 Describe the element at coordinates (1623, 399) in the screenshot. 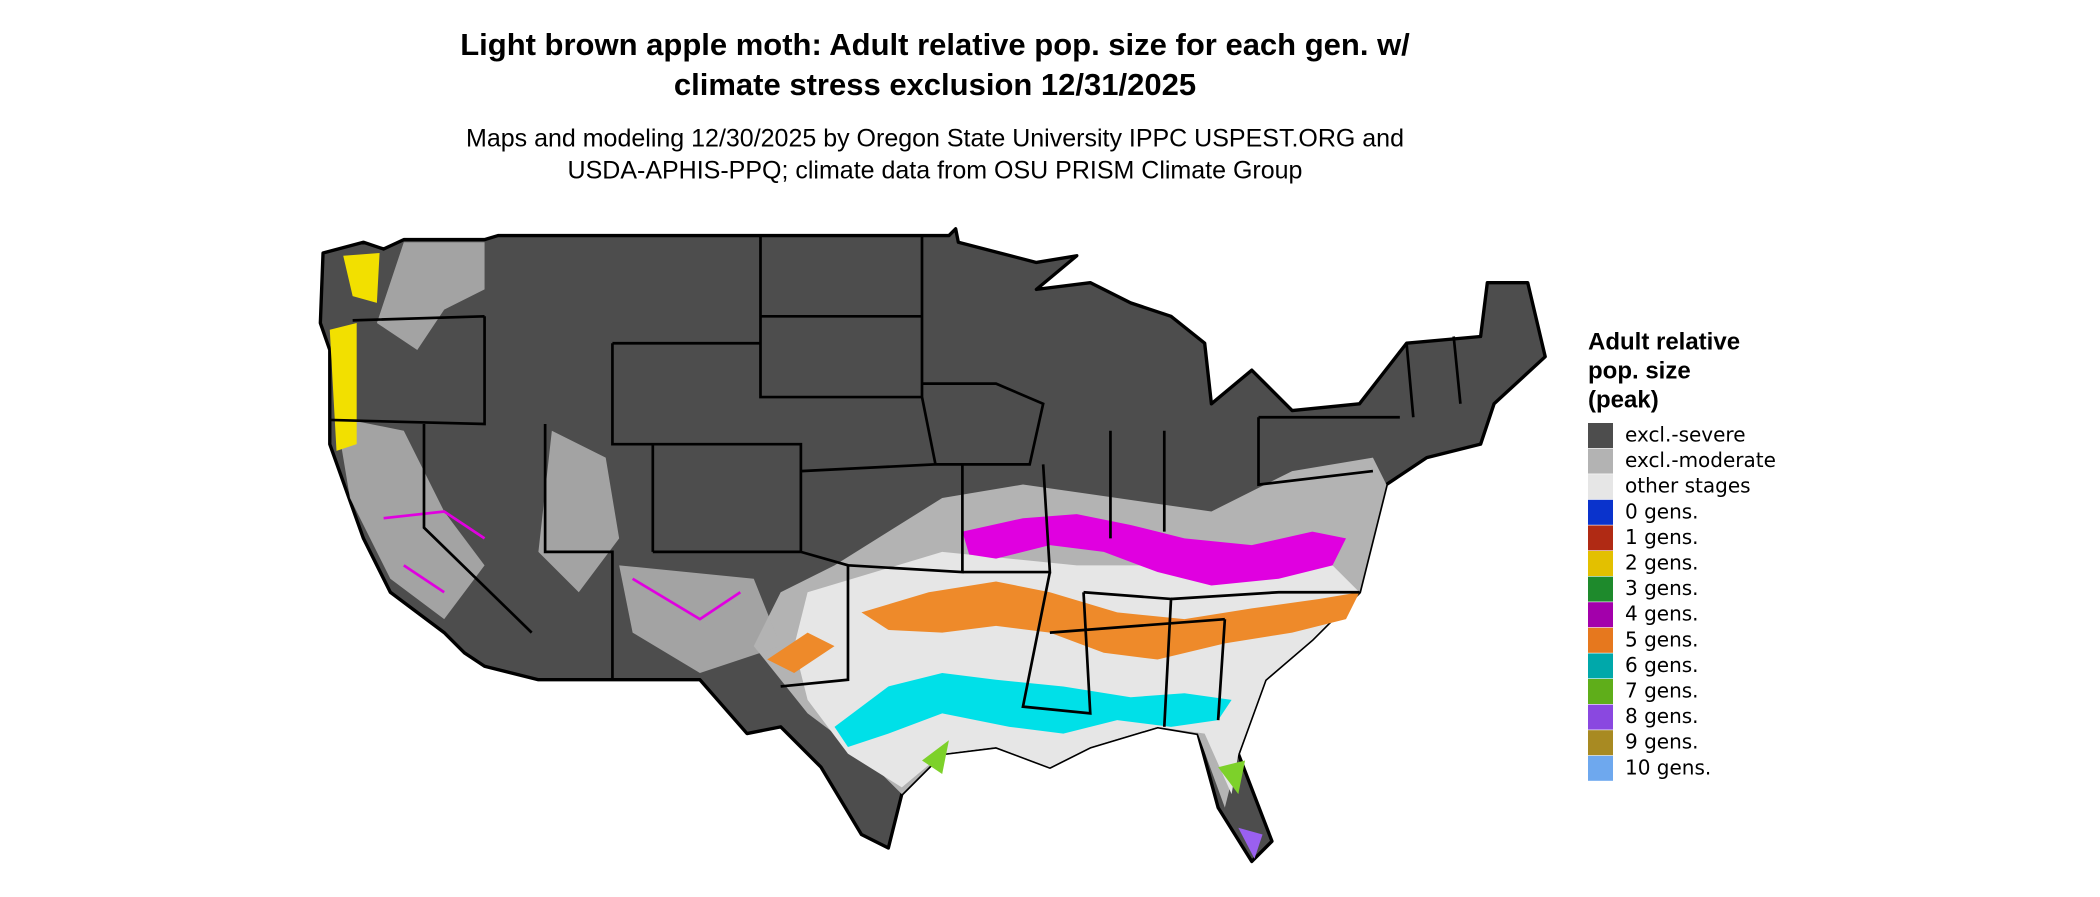

I see `legend-title: (peak)` at that location.